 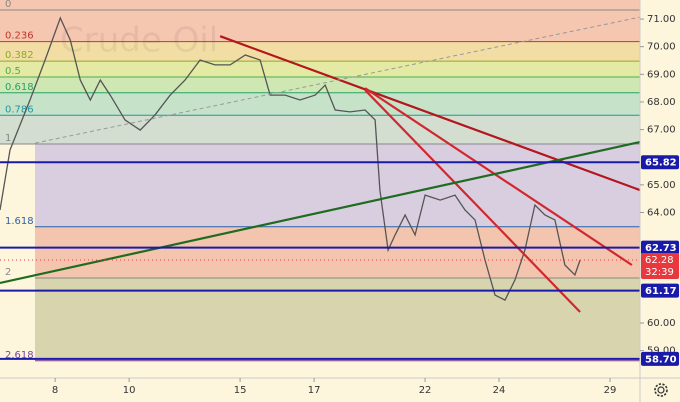 What do you see at coordinates (19, 109) in the screenshot?
I see `fib-label: 0.786` at bounding box center [19, 109].